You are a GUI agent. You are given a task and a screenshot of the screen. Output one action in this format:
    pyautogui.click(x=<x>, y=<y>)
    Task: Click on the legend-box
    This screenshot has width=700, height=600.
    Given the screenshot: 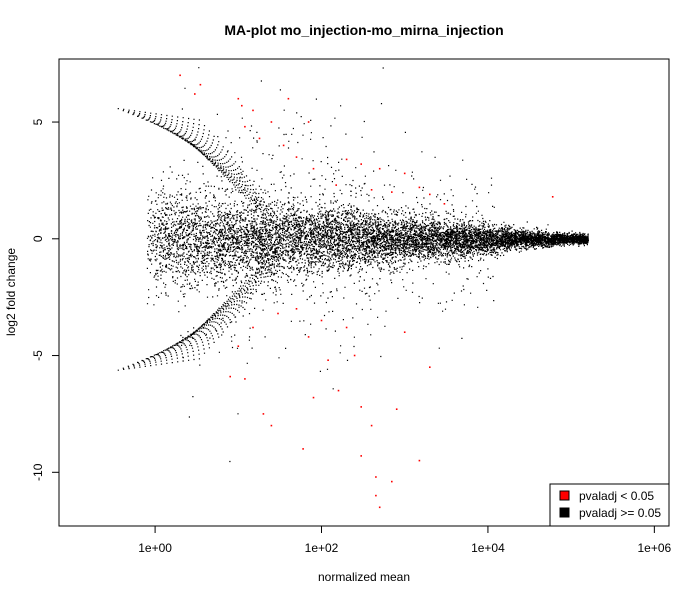 What is the action you would take?
    pyautogui.click(x=609, y=505)
    